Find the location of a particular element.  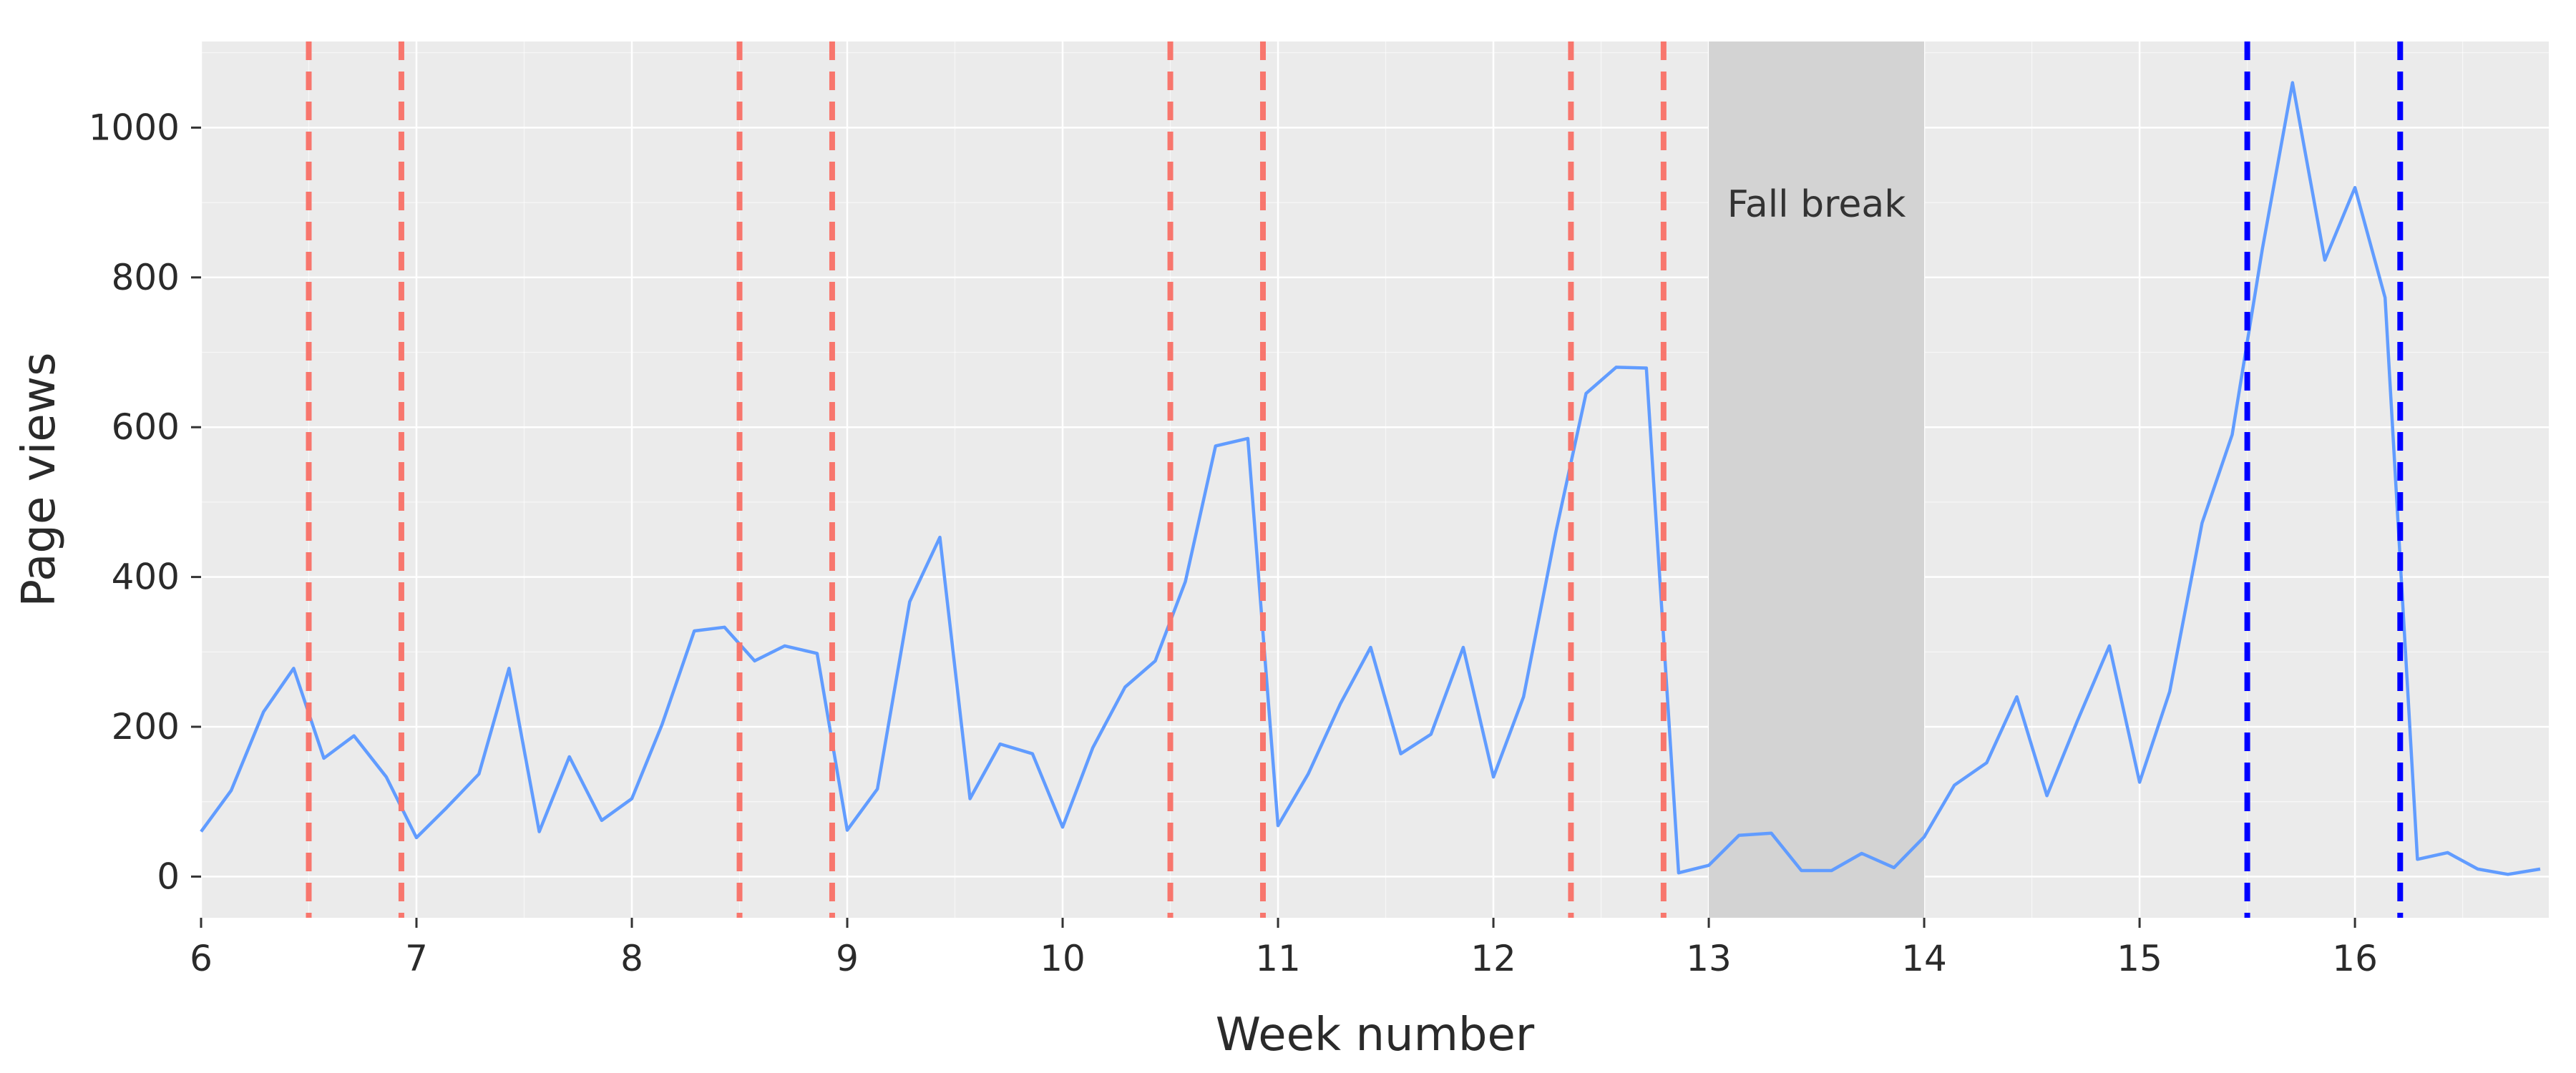

break-region: Fall break is located at coordinates (1817, 479).